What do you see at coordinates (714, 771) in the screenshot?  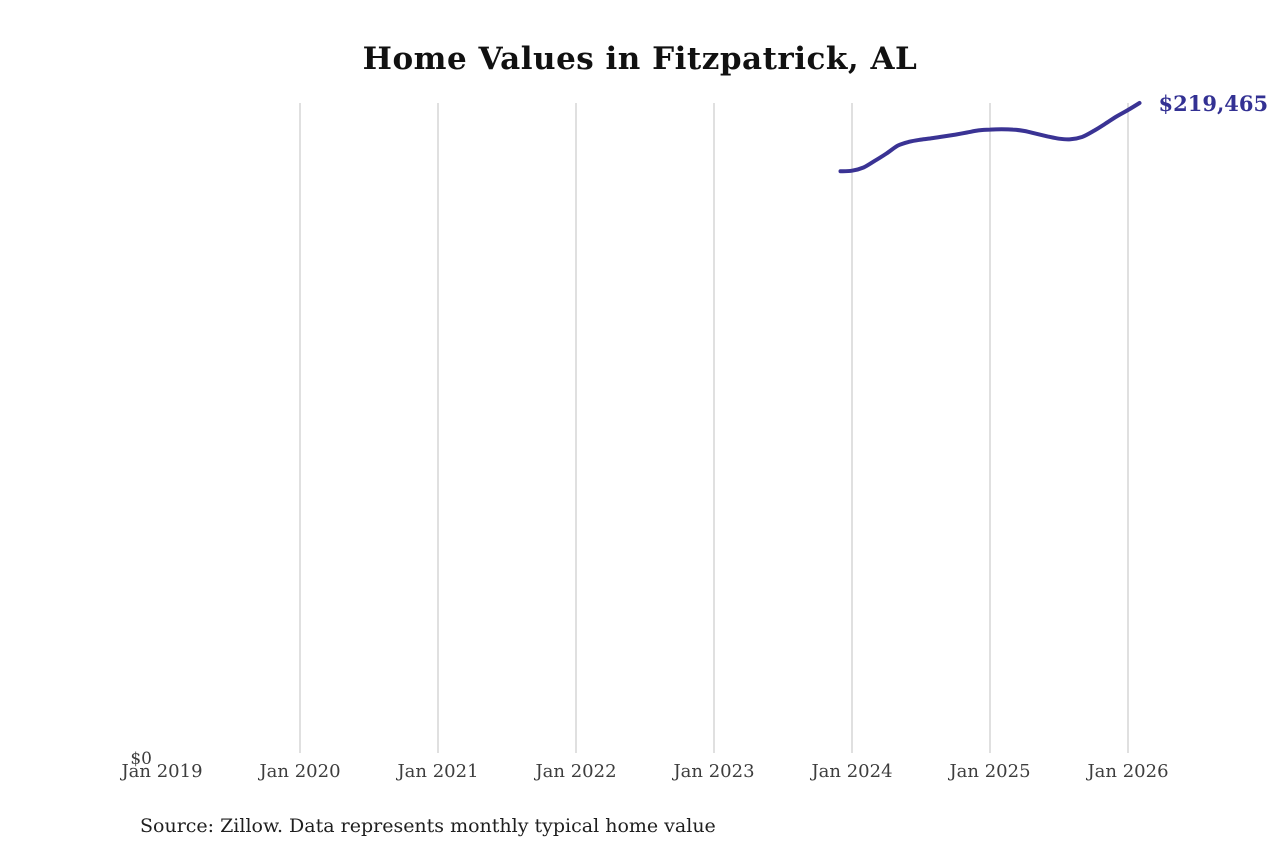 I see `x-tick-label: Jan 2023` at bounding box center [714, 771].